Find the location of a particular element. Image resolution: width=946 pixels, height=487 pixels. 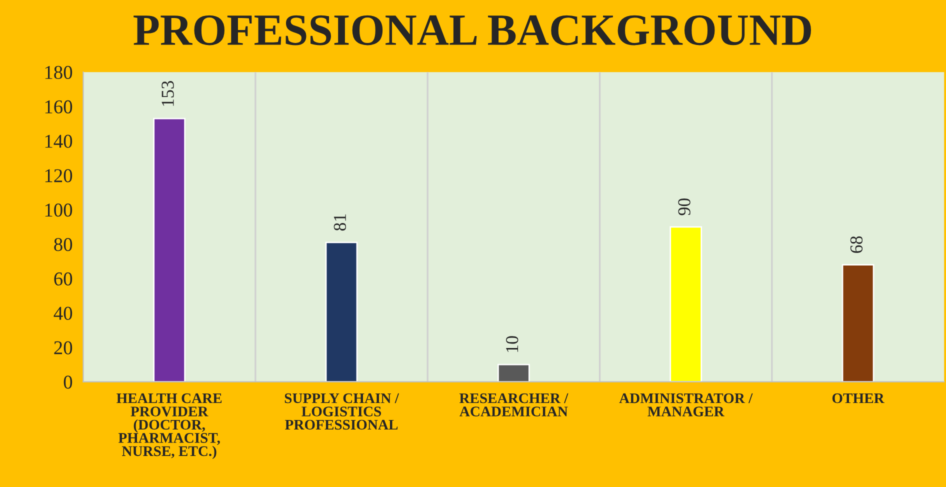

y-tick-label: 80 is located at coordinates (63, 245).